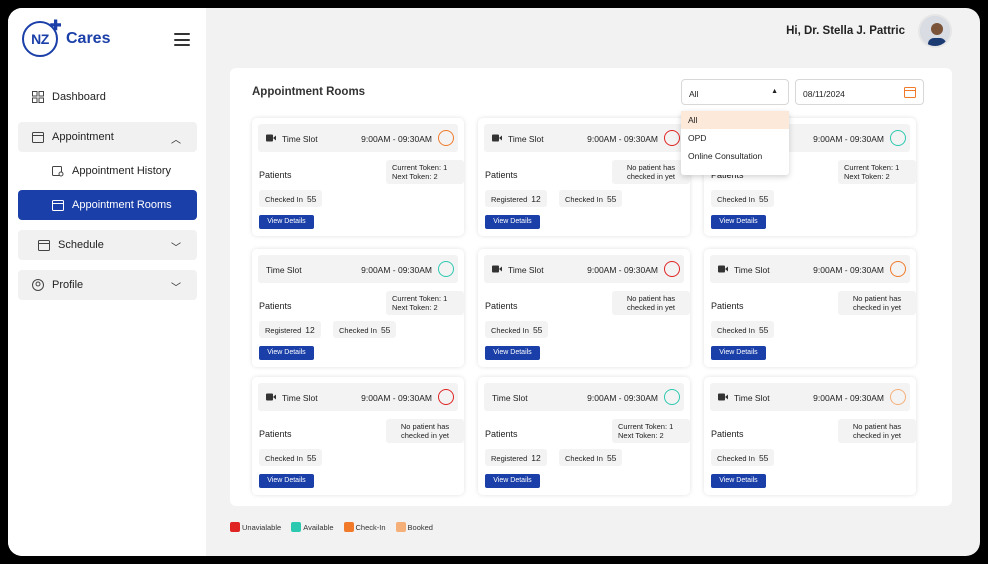 The height and width of the screenshot is (564, 988). I want to click on registered-chip: Registered 12, so click(516, 457).